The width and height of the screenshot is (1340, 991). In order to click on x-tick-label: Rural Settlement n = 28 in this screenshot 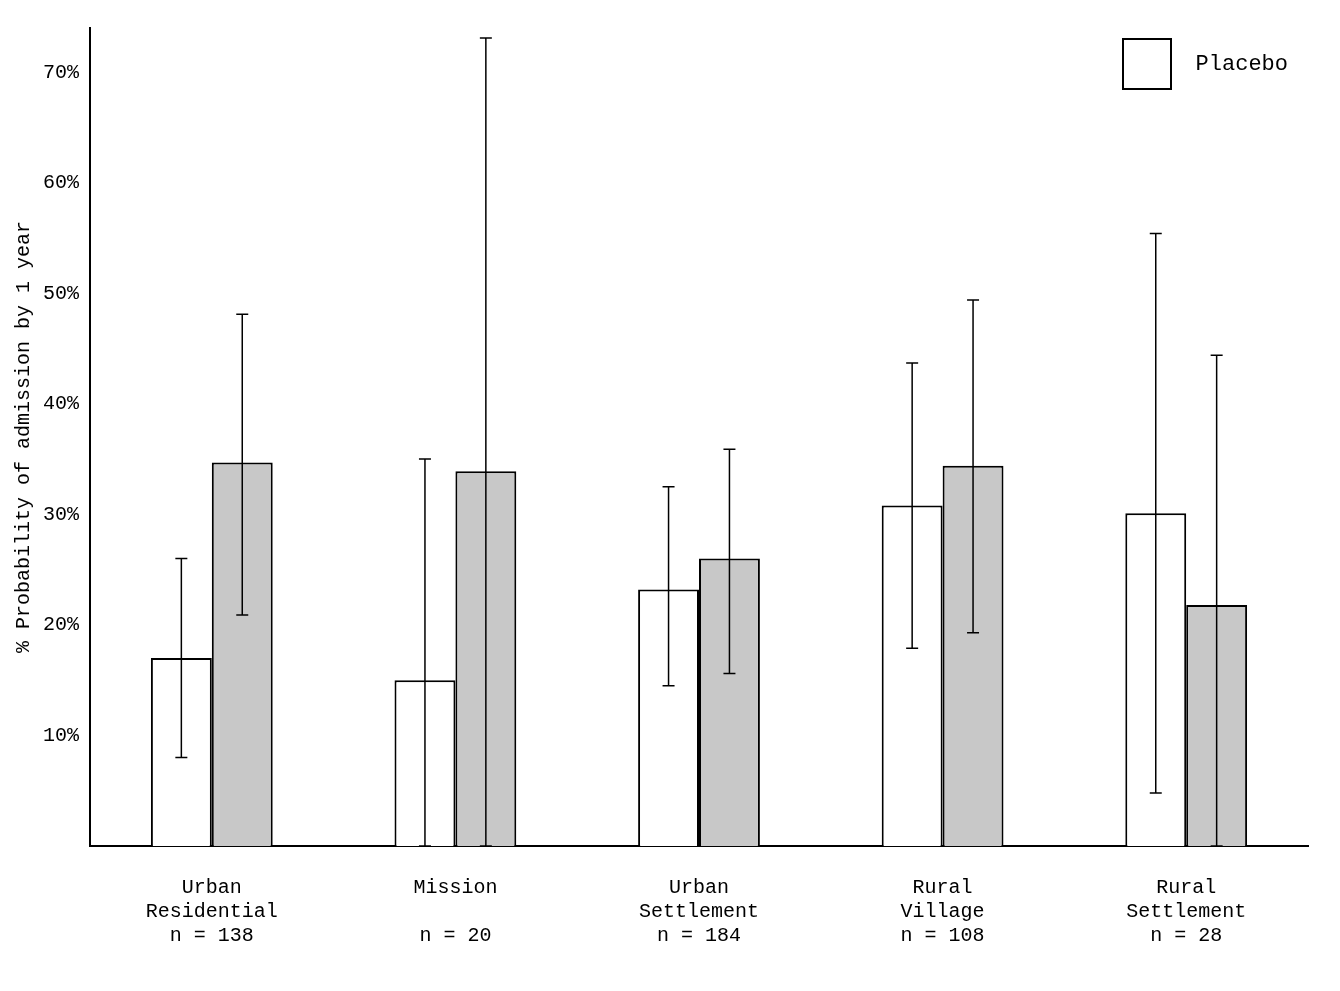, I will do `click(1186, 912)`.